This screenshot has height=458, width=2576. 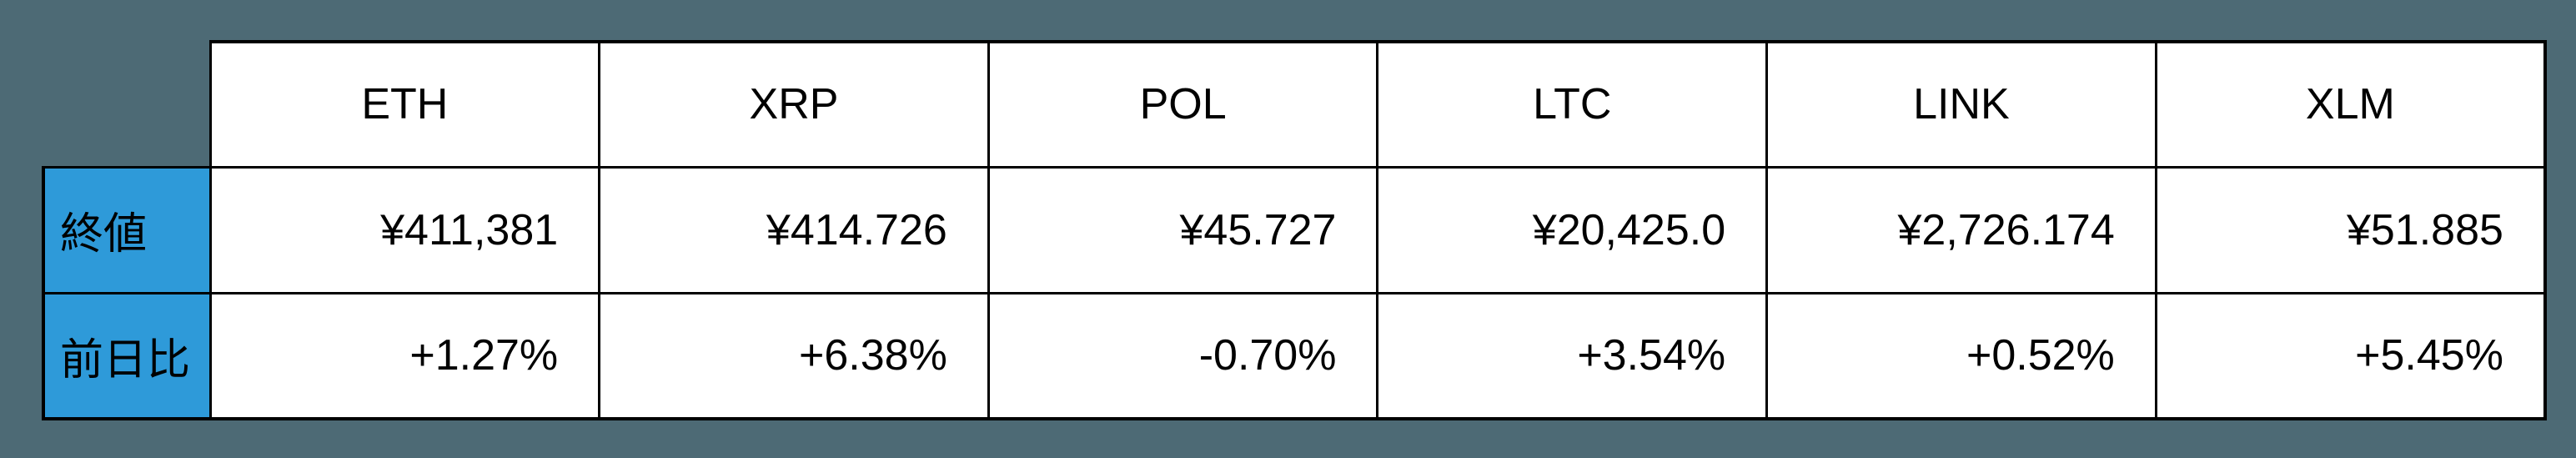 What do you see at coordinates (127, 356) in the screenshot?
I see `row-label-day-change: 前日比` at bounding box center [127, 356].